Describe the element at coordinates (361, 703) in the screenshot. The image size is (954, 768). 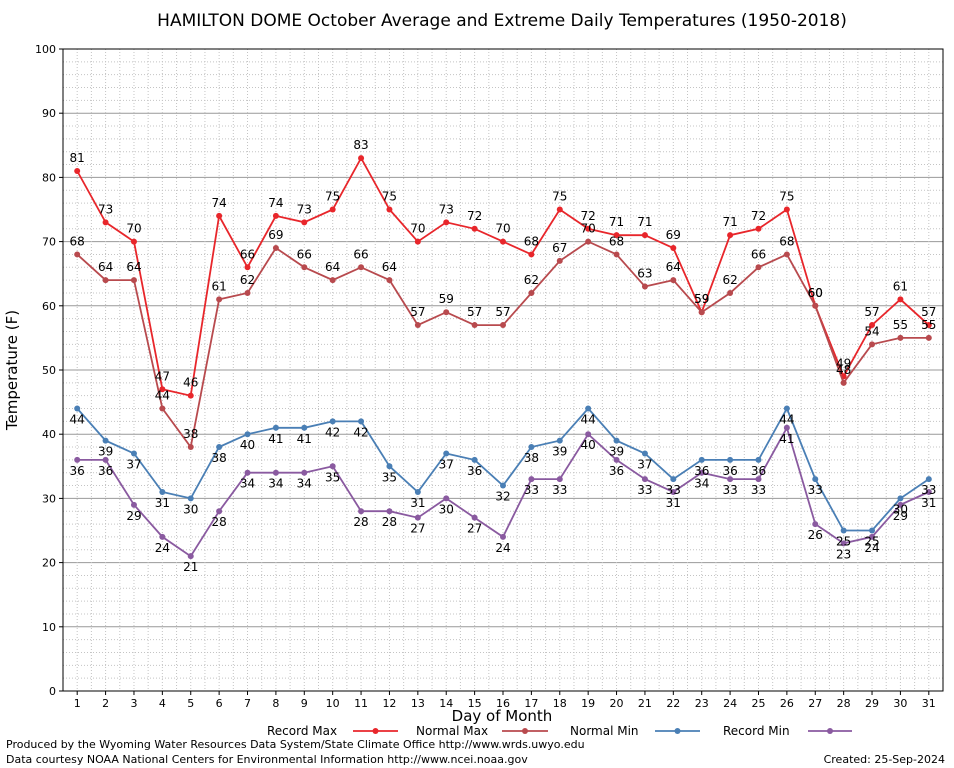
I see `x-tick-label: 11` at that location.